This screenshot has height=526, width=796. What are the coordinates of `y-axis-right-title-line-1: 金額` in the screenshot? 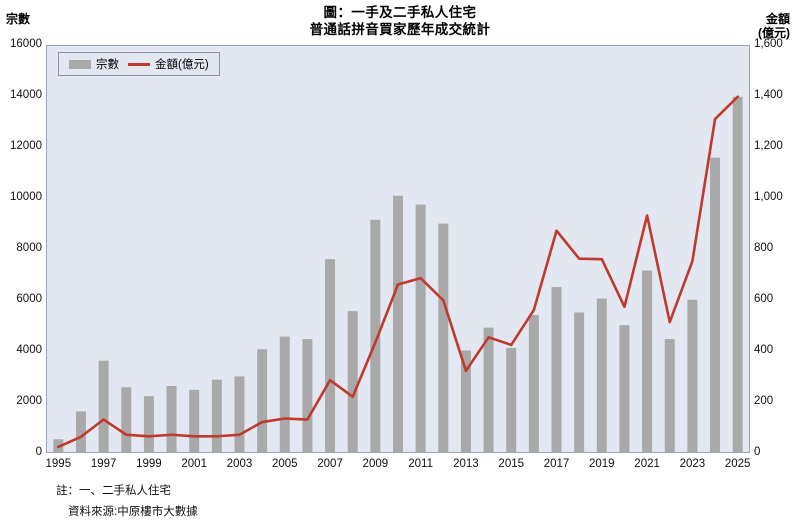 It's located at (777, 19).